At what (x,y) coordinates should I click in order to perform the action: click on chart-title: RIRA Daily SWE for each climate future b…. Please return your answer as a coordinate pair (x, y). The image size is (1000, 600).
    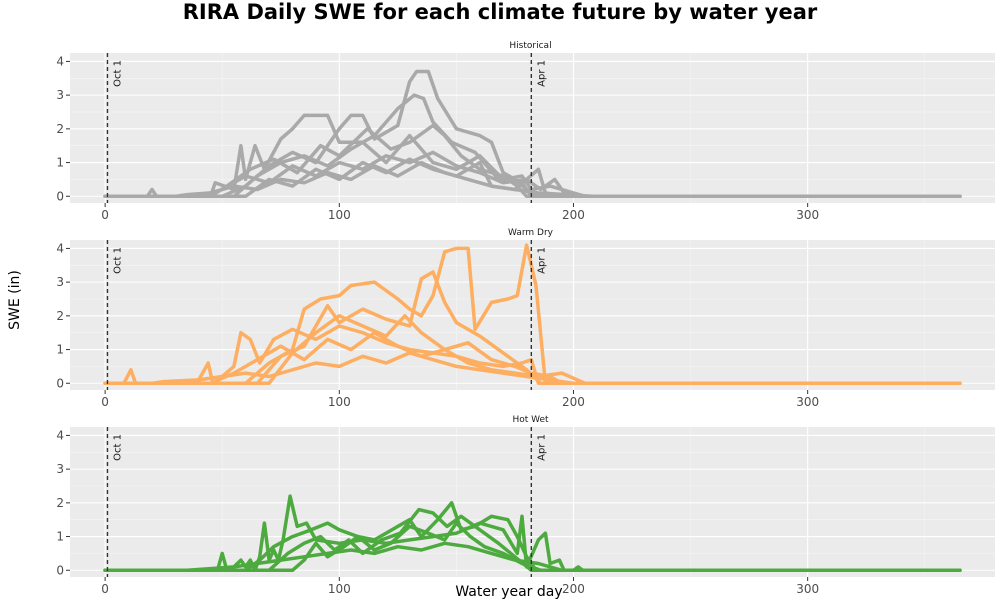
    Looking at the image, I should click on (500, 12).